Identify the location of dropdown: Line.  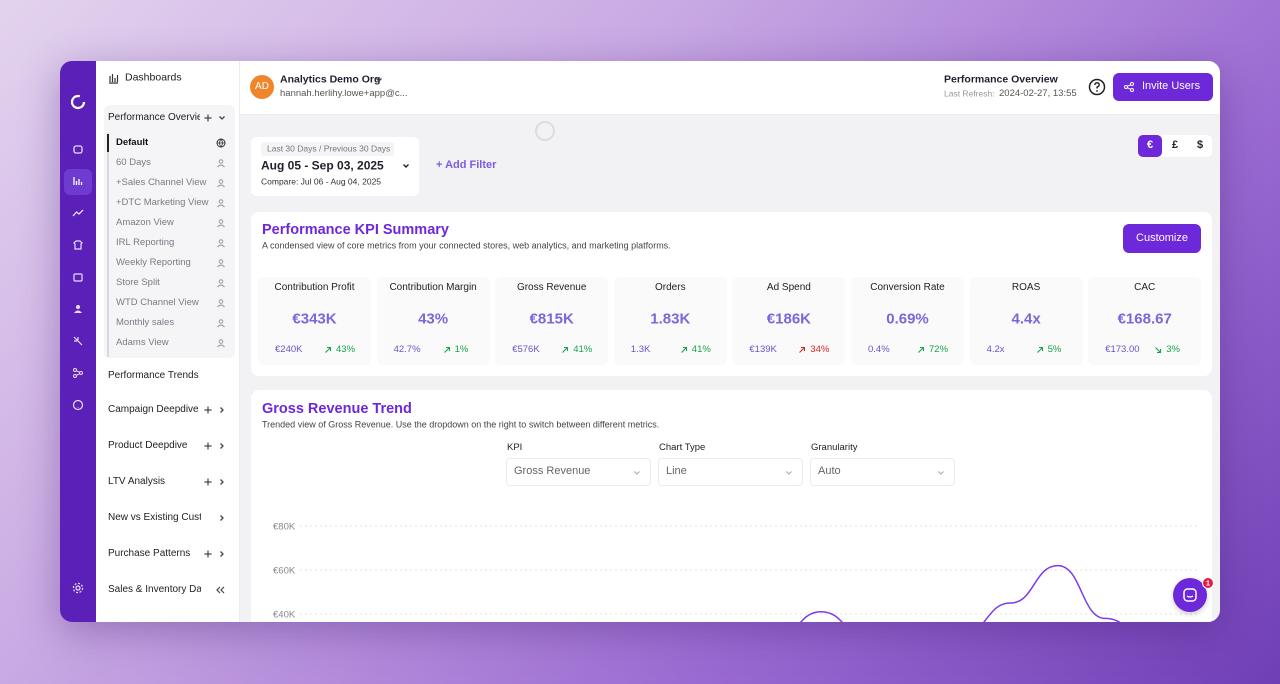
(730, 472).